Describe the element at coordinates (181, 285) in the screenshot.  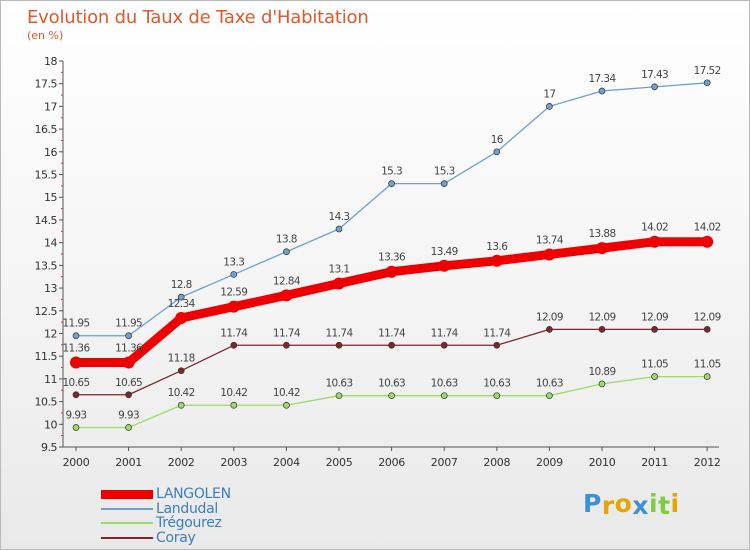
I see `data-label: 12.8` at that location.